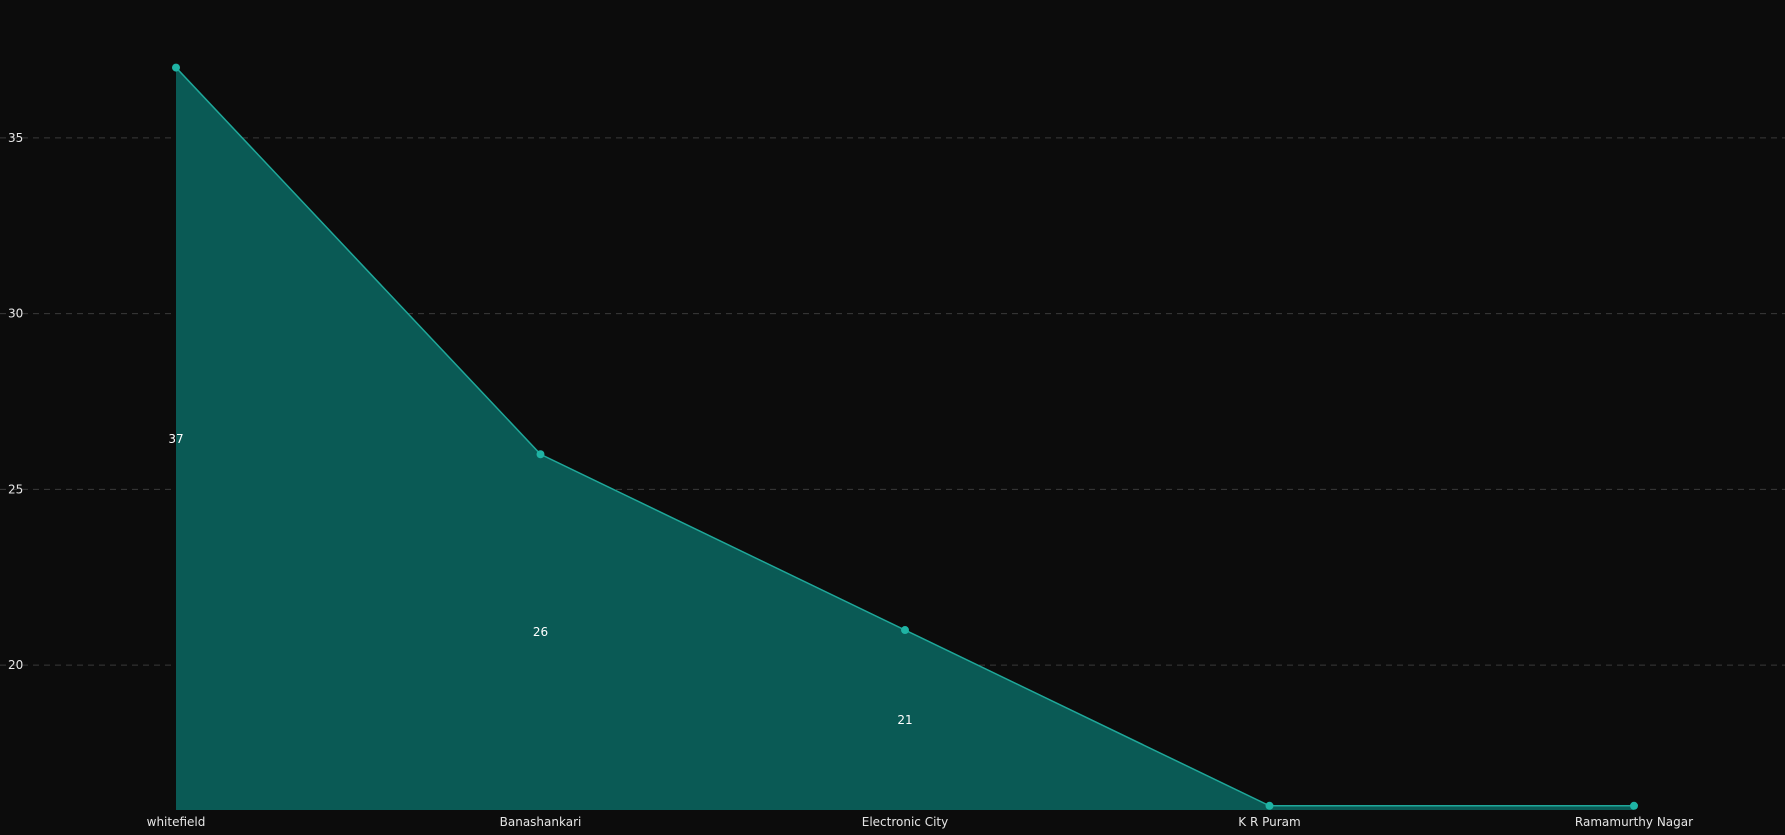  What do you see at coordinates (1634, 805) in the screenshot?
I see `data-point-ramamurthy-nagar` at bounding box center [1634, 805].